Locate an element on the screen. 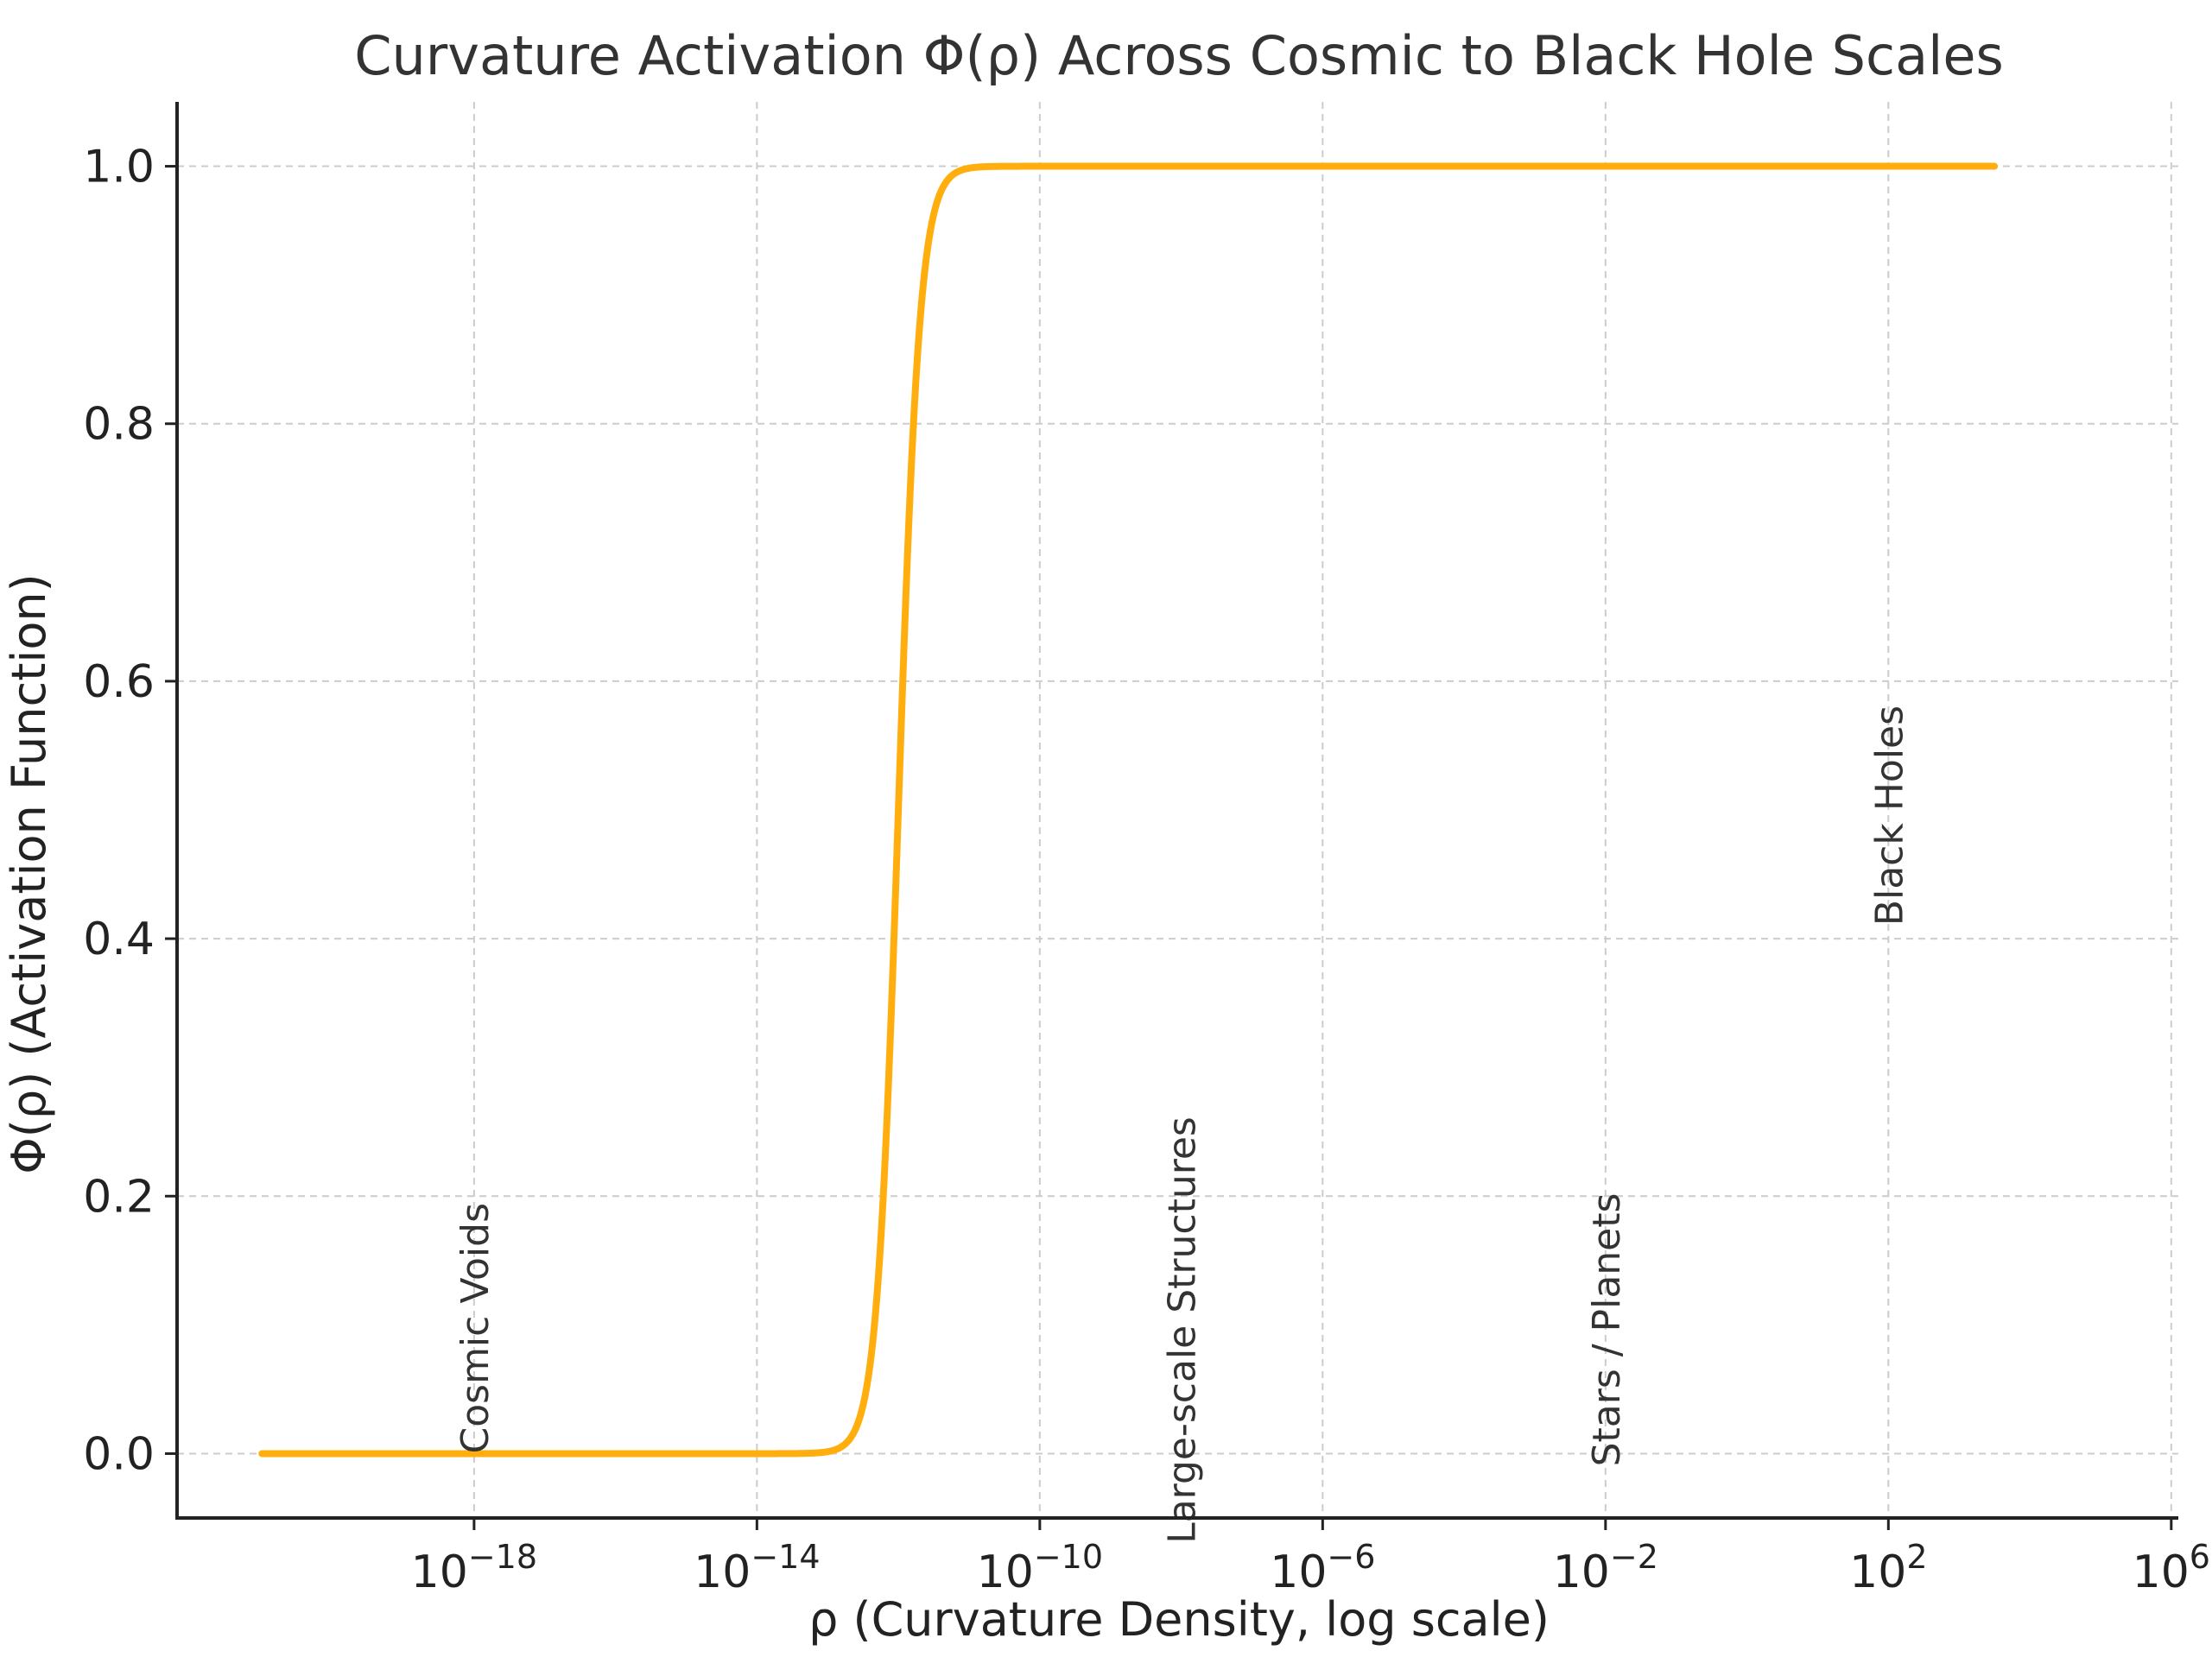 Image resolution: width=2212 pixels, height=1657 pixels. y-tick-label: 0.8 is located at coordinates (119, 425).